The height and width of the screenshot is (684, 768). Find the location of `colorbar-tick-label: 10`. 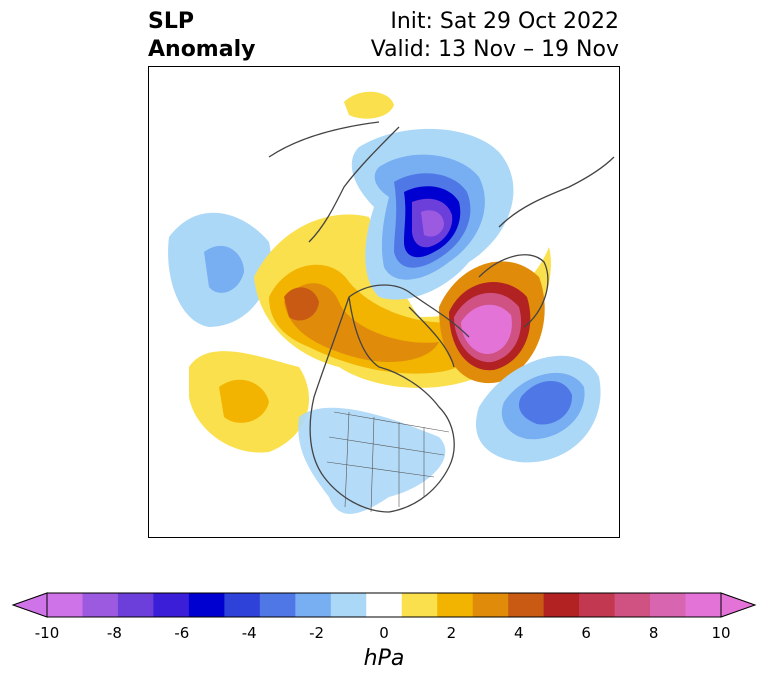

colorbar-tick-label: 10 is located at coordinates (721, 633).